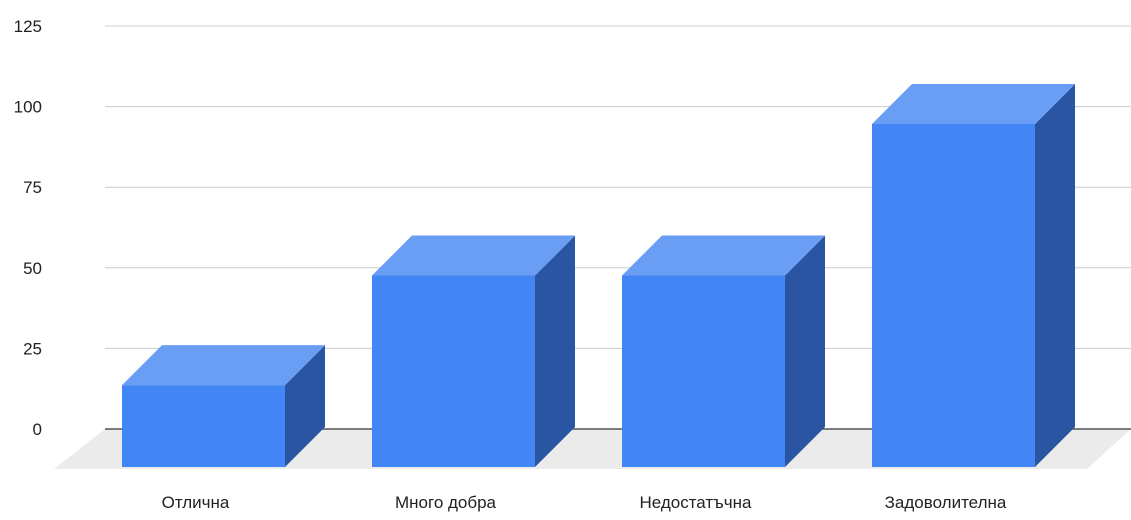 The image size is (1131, 520). I want to click on y-tick-label: 25, so click(32, 348).